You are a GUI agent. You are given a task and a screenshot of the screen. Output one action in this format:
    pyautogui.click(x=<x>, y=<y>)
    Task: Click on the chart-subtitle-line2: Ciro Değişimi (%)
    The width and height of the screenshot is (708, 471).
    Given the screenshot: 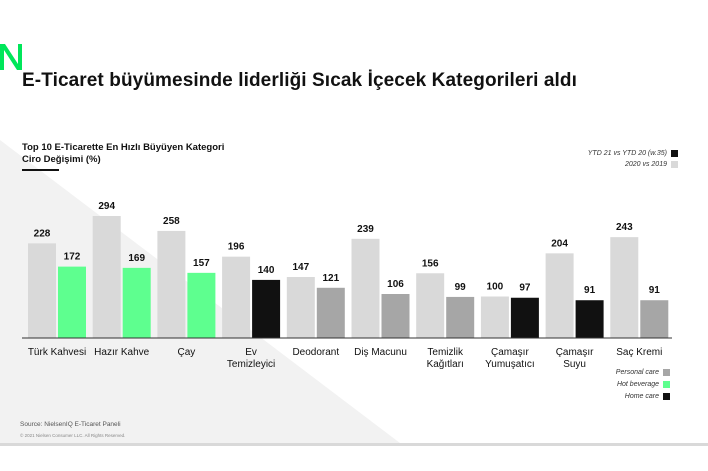 What is the action you would take?
    pyautogui.click(x=61, y=159)
    